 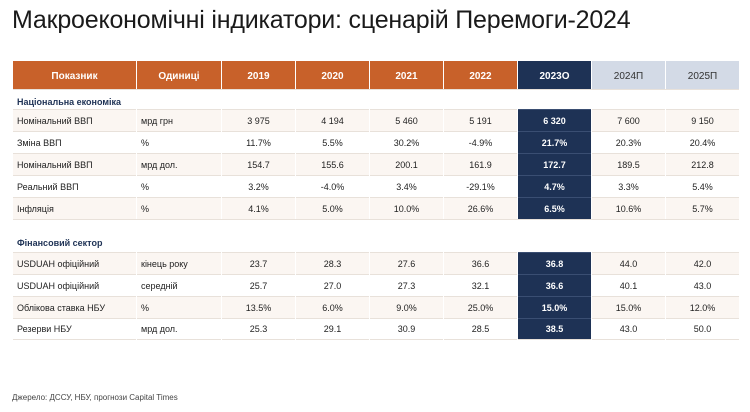 I want to click on section-financial-sector: Фінансовий сектор, so click(x=376, y=235).